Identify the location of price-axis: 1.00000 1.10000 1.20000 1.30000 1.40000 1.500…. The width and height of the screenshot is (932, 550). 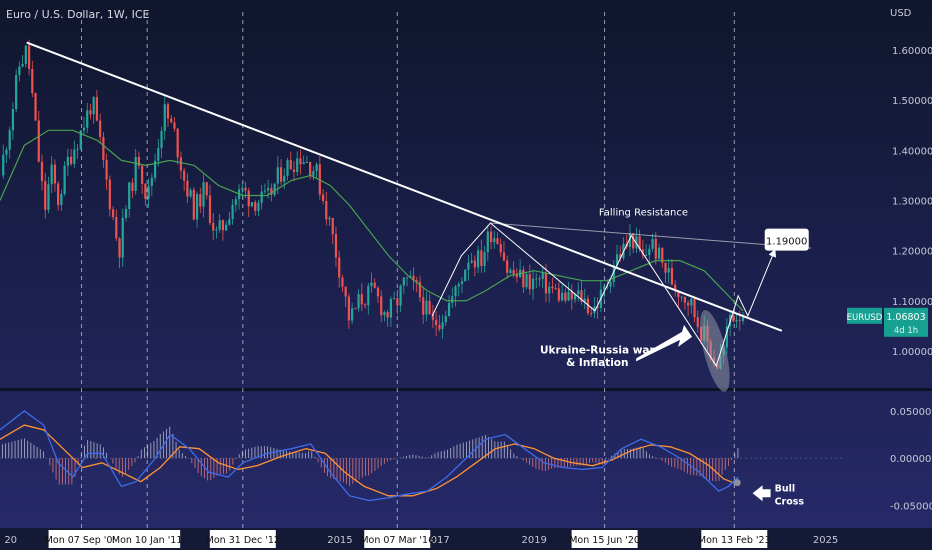
(912, 202).